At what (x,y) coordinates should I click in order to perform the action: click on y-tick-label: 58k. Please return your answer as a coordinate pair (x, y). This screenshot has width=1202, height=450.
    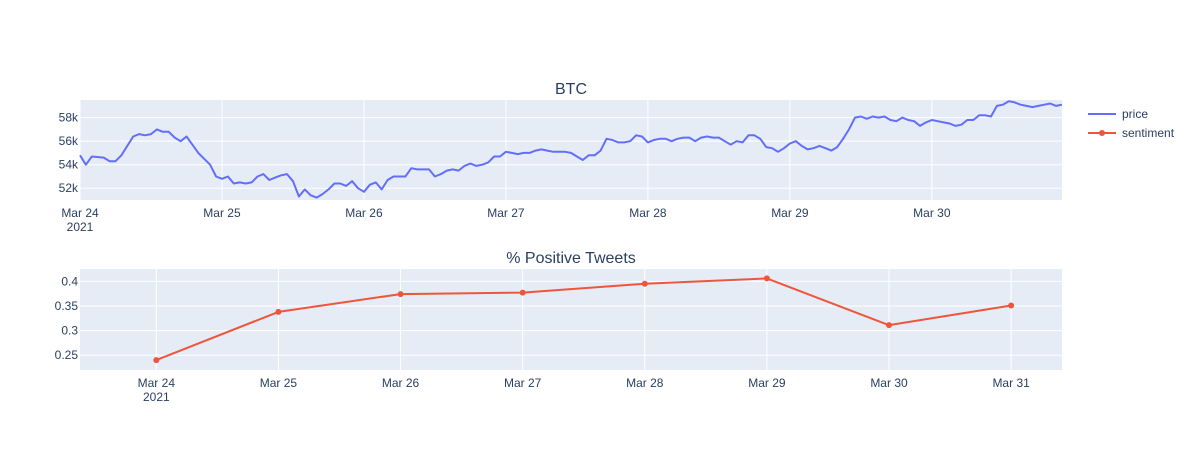
    Looking at the image, I should click on (69, 118).